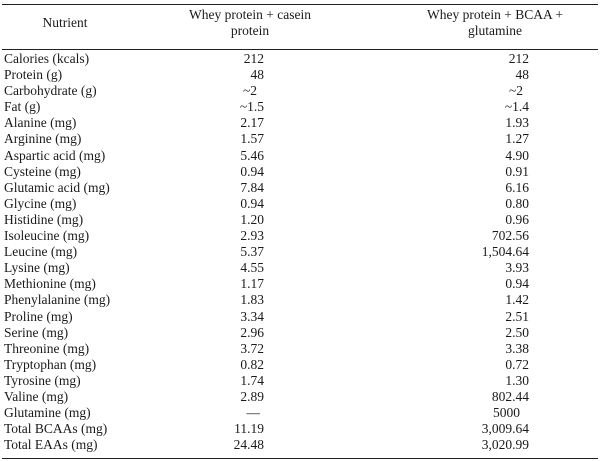  What do you see at coordinates (517, 187) in the screenshot?
I see `whey-bcaa-value: 6.16` at bounding box center [517, 187].